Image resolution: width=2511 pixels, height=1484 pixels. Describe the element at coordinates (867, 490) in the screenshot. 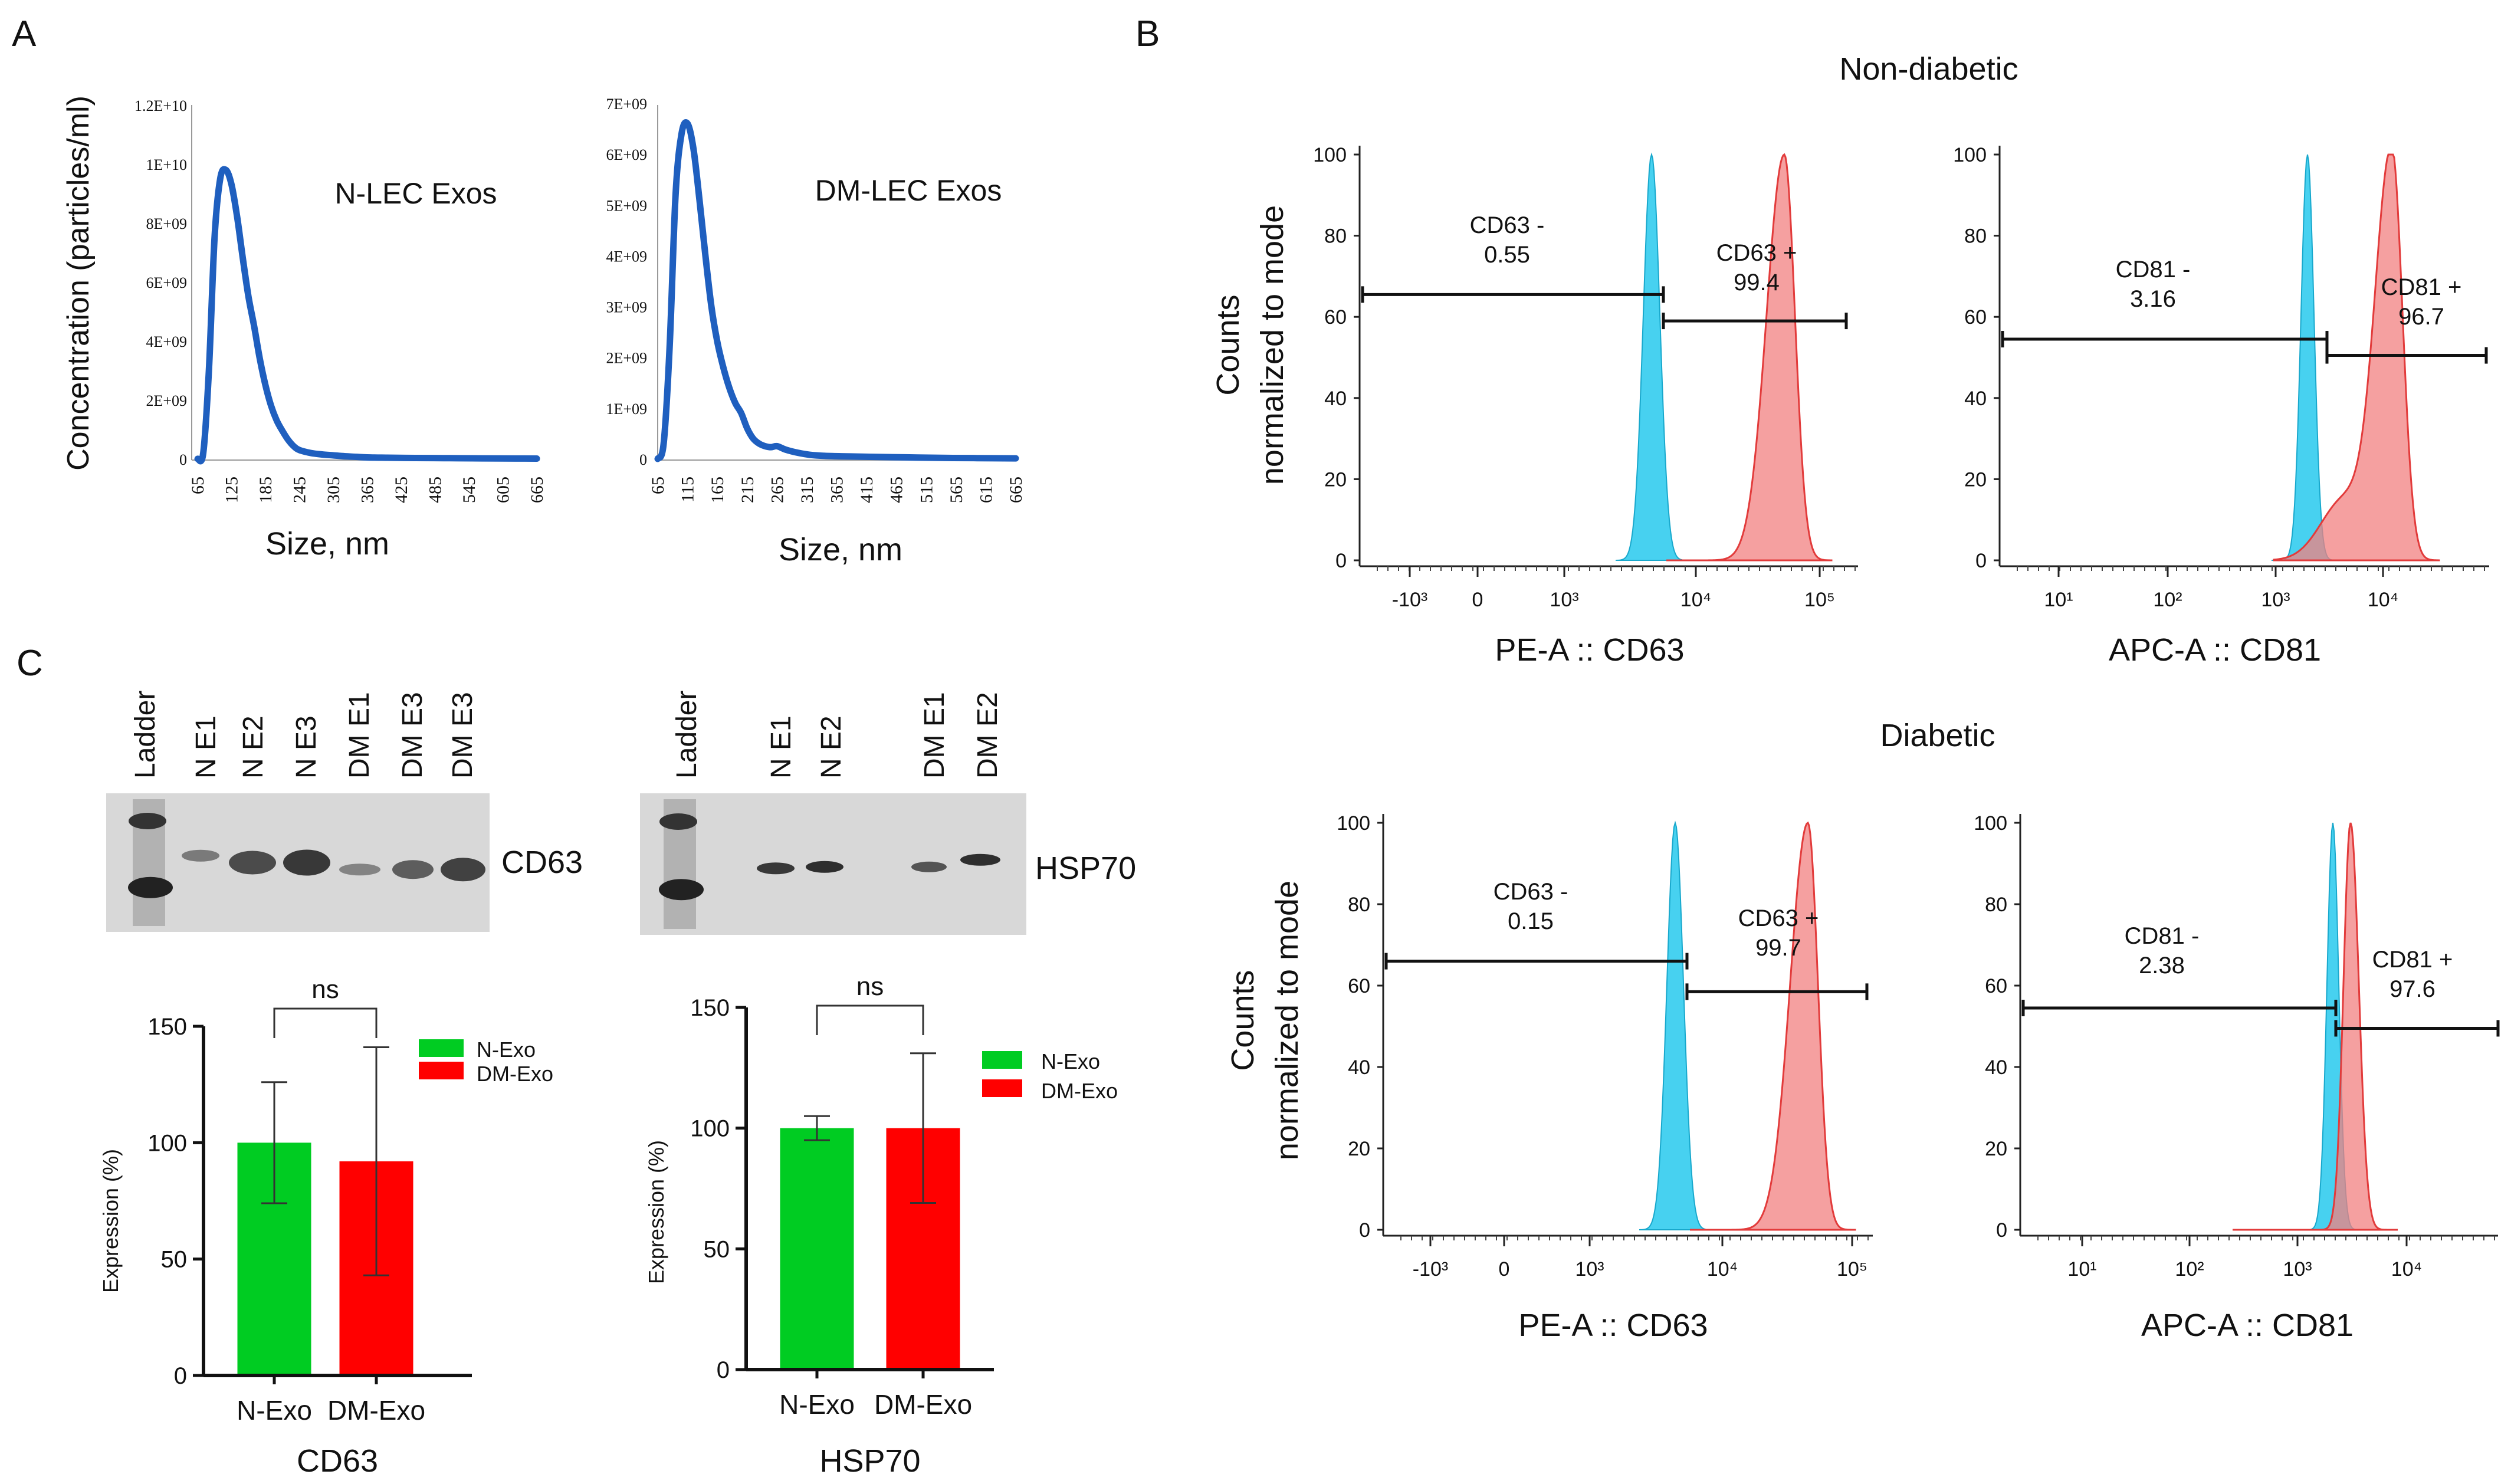

I see `x-tick-label: 415` at that location.